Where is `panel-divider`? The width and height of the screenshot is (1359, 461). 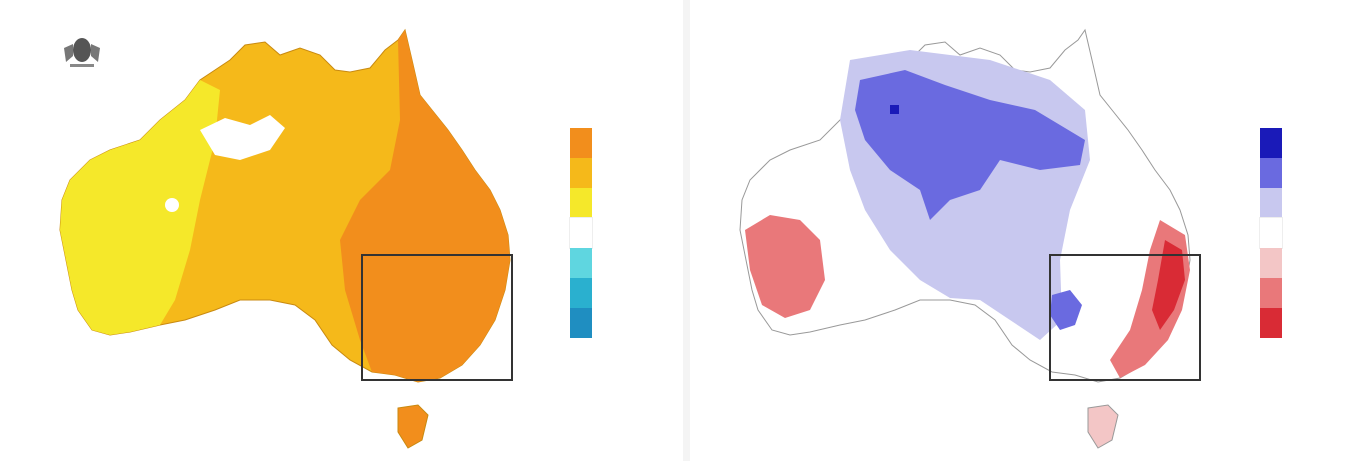 panel-divider is located at coordinates (686, 230).